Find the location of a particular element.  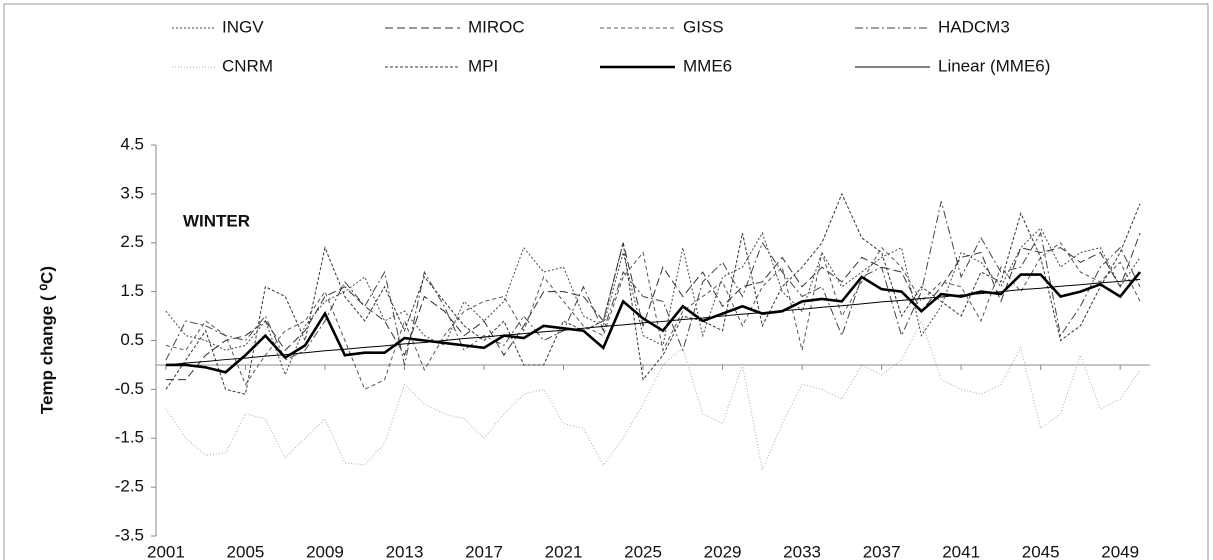

x-tick-label: 2025 is located at coordinates (643, 551).